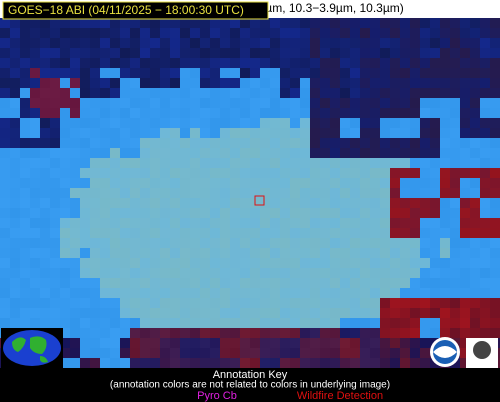  What do you see at coordinates (340, 396) in the screenshot?
I see `key-item: Wildfire Detection` at bounding box center [340, 396].